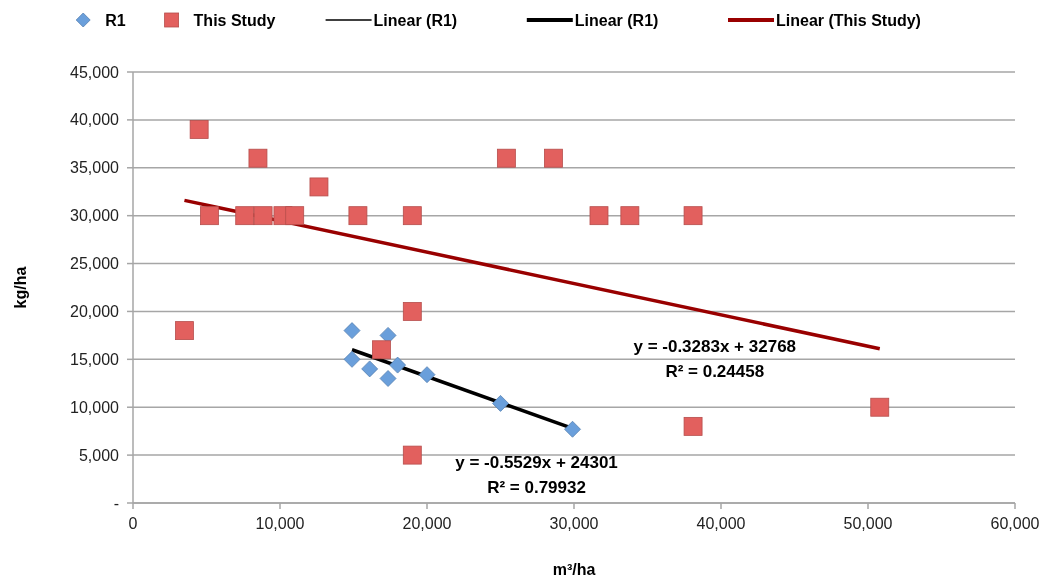 The image size is (1048, 581). I want to click on y-tick-label: 40,000, so click(95, 120).